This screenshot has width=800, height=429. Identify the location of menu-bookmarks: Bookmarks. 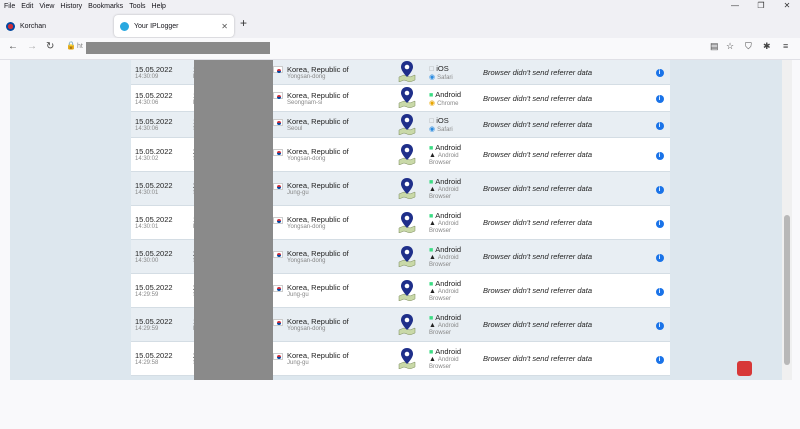
(106, 6).